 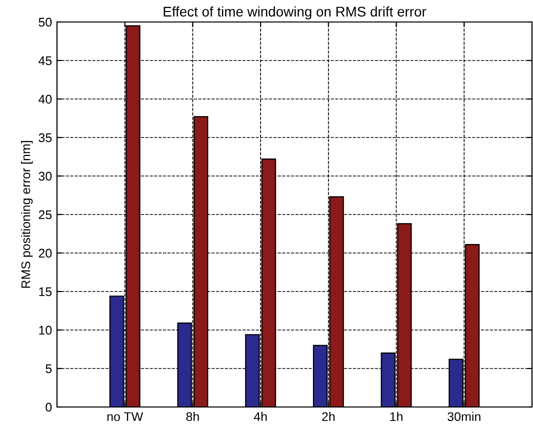 I want to click on y-tick-label: 40, so click(x=45, y=99).